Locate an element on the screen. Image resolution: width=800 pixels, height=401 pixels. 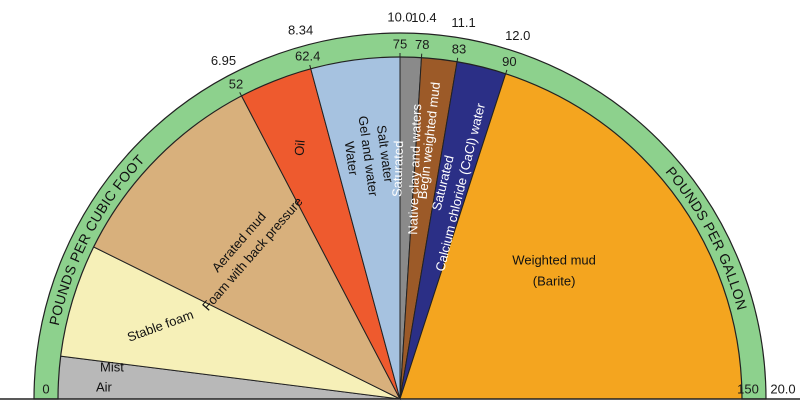
inner-tick-label: 83 is located at coordinates (459, 48).